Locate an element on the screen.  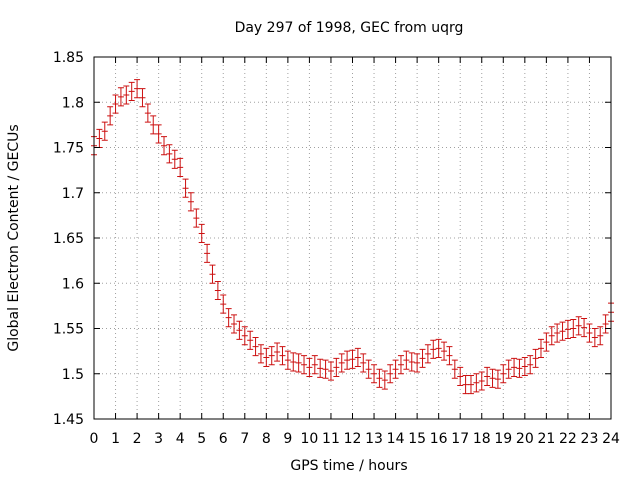
y-tick-label: 1.85 is located at coordinates (68, 58).